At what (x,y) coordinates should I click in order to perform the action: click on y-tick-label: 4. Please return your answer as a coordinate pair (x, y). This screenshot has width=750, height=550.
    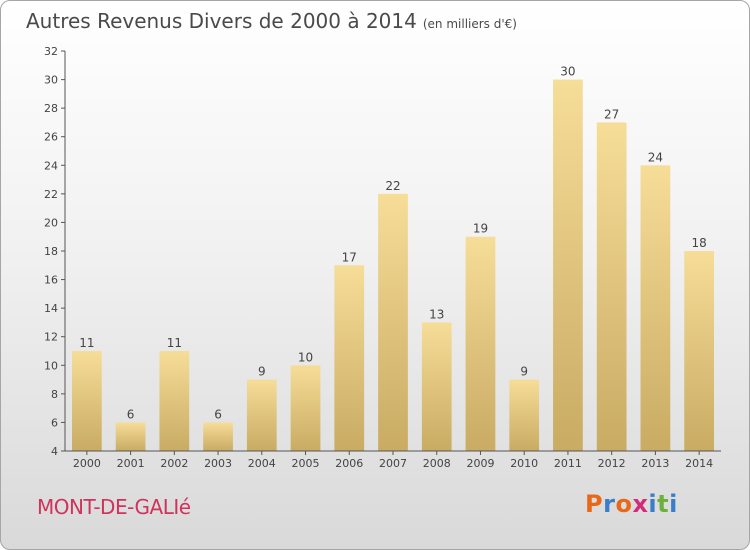
    Looking at the image, I should click on (54, 451).